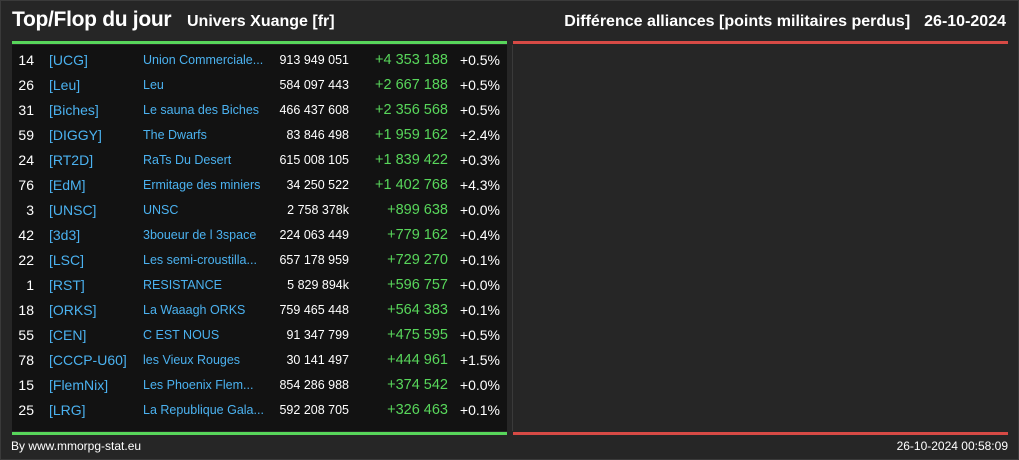  What do you see at coordinates (68, 335) in the screenshot?
I see `alliance-tag-link: [CEN]` at bounding box center [68, 335].